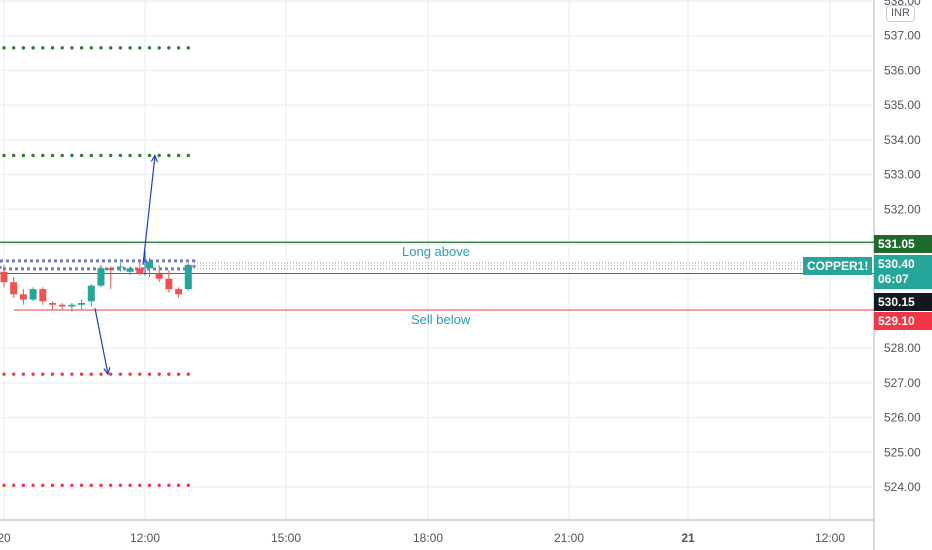 The image size is (932, 550). What do you see at coordinates (903, 321) in the screenshot?
I see `sell-price-tag: 529.10` at bounding box center [903, 321].